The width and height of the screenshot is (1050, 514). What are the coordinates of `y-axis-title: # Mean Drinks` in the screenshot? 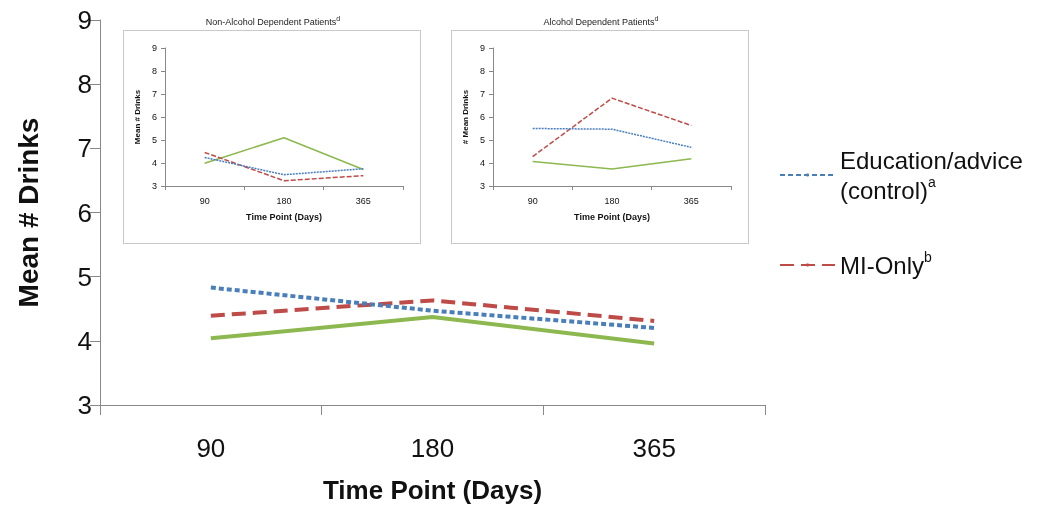 It's located at (465, 117).